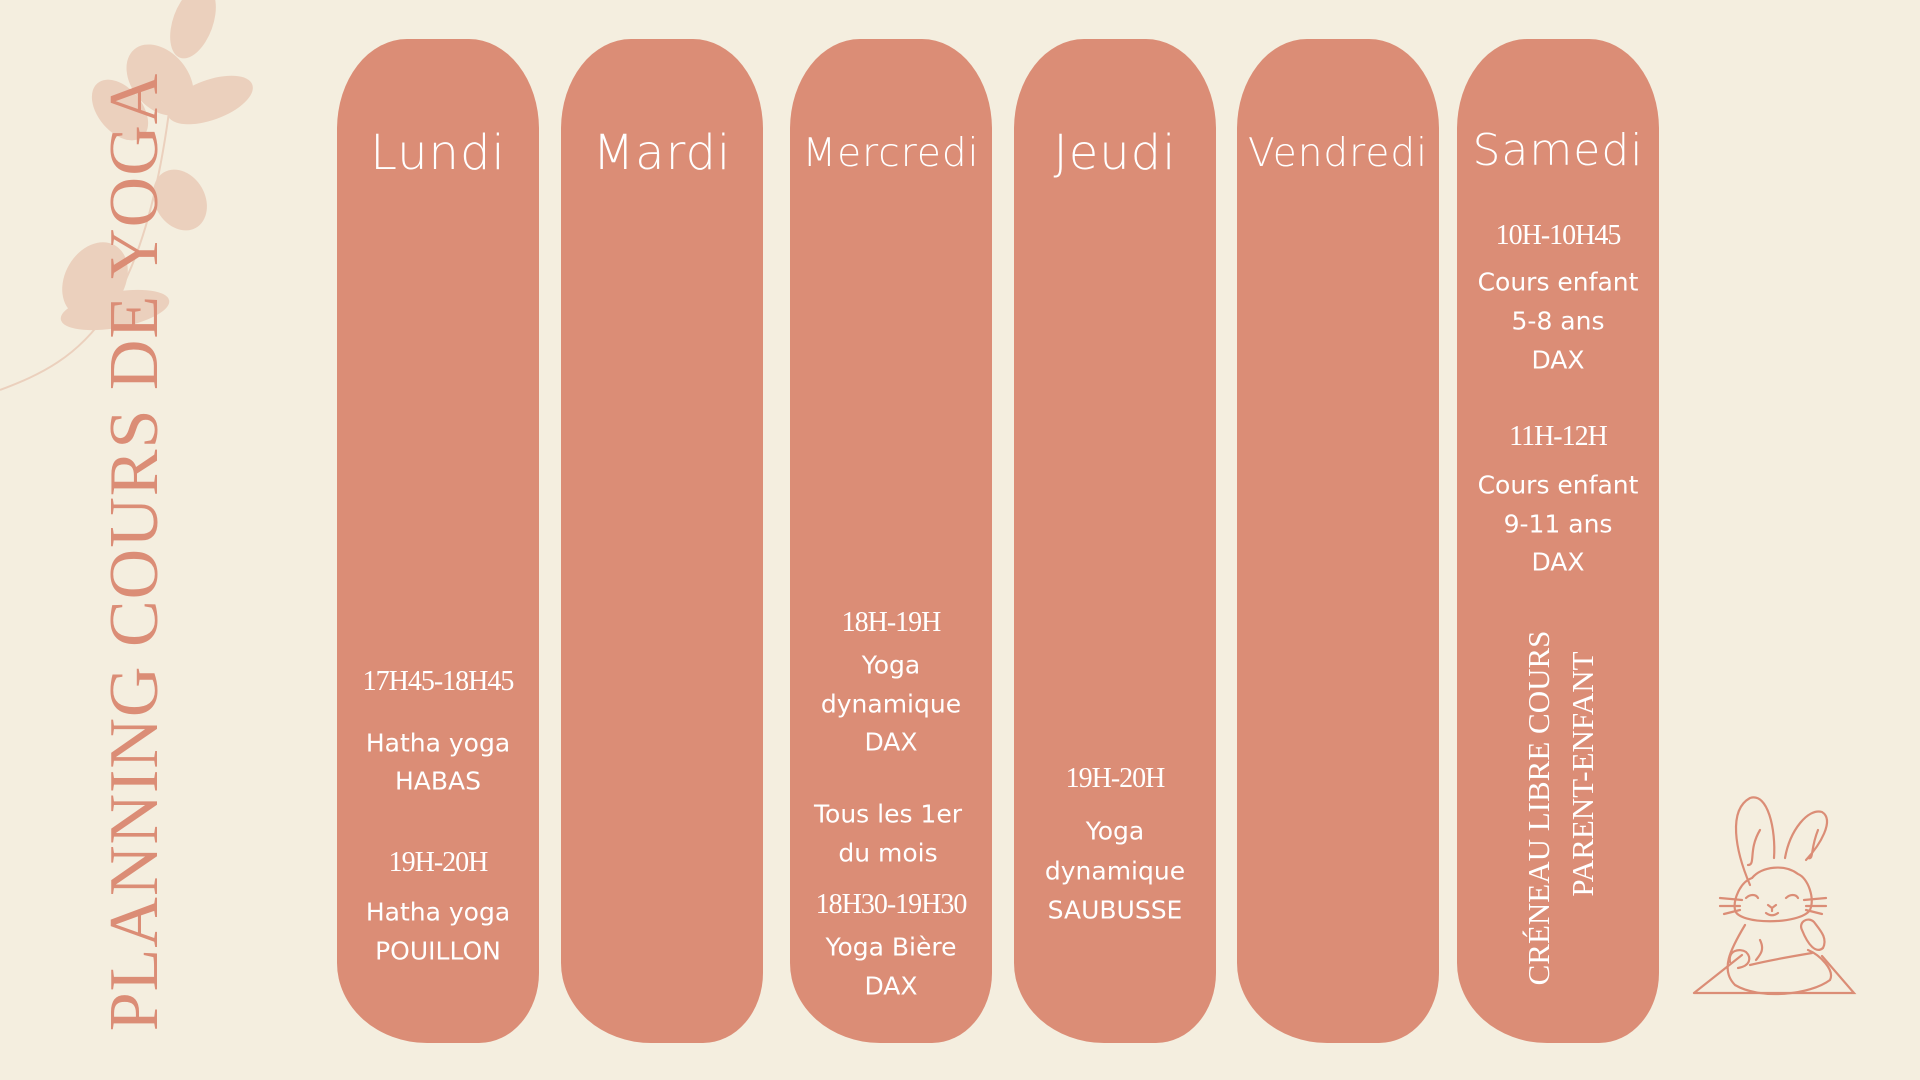  I want to click on slot-note: Tous les 1er, so click(888, 814).